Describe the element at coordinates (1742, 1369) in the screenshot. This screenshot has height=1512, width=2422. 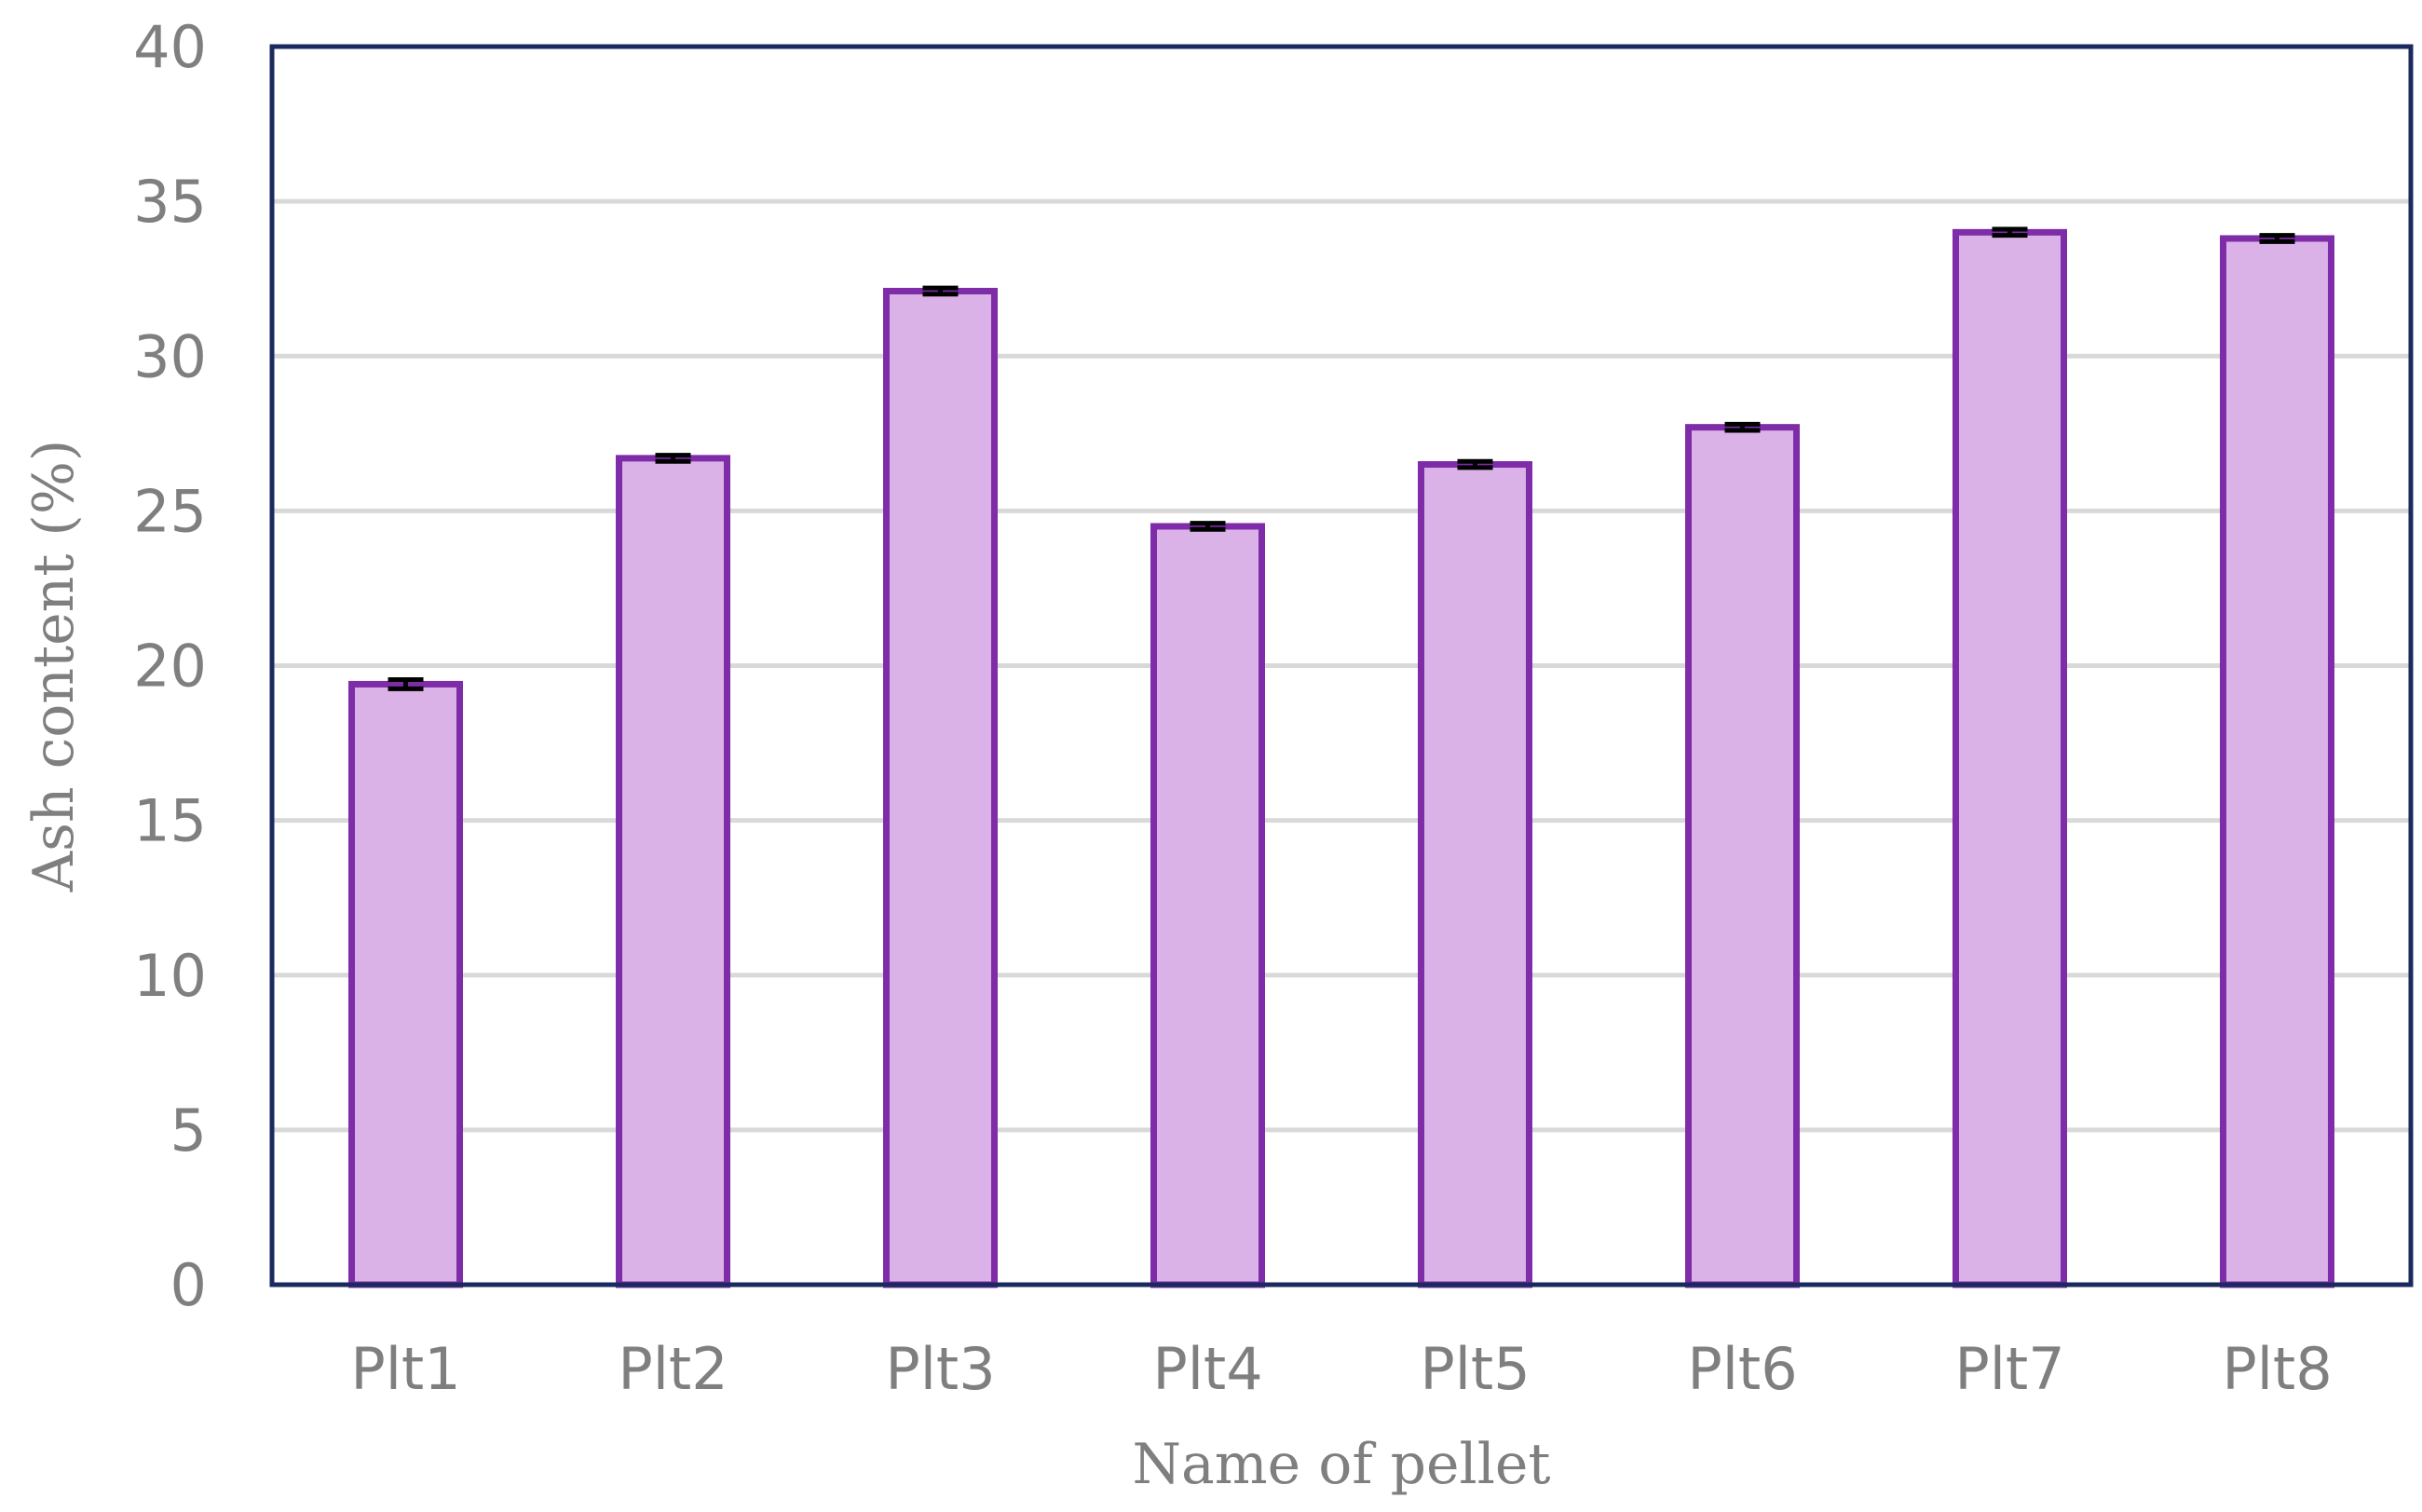
I see `x-tick-label: Plt6` at that location.